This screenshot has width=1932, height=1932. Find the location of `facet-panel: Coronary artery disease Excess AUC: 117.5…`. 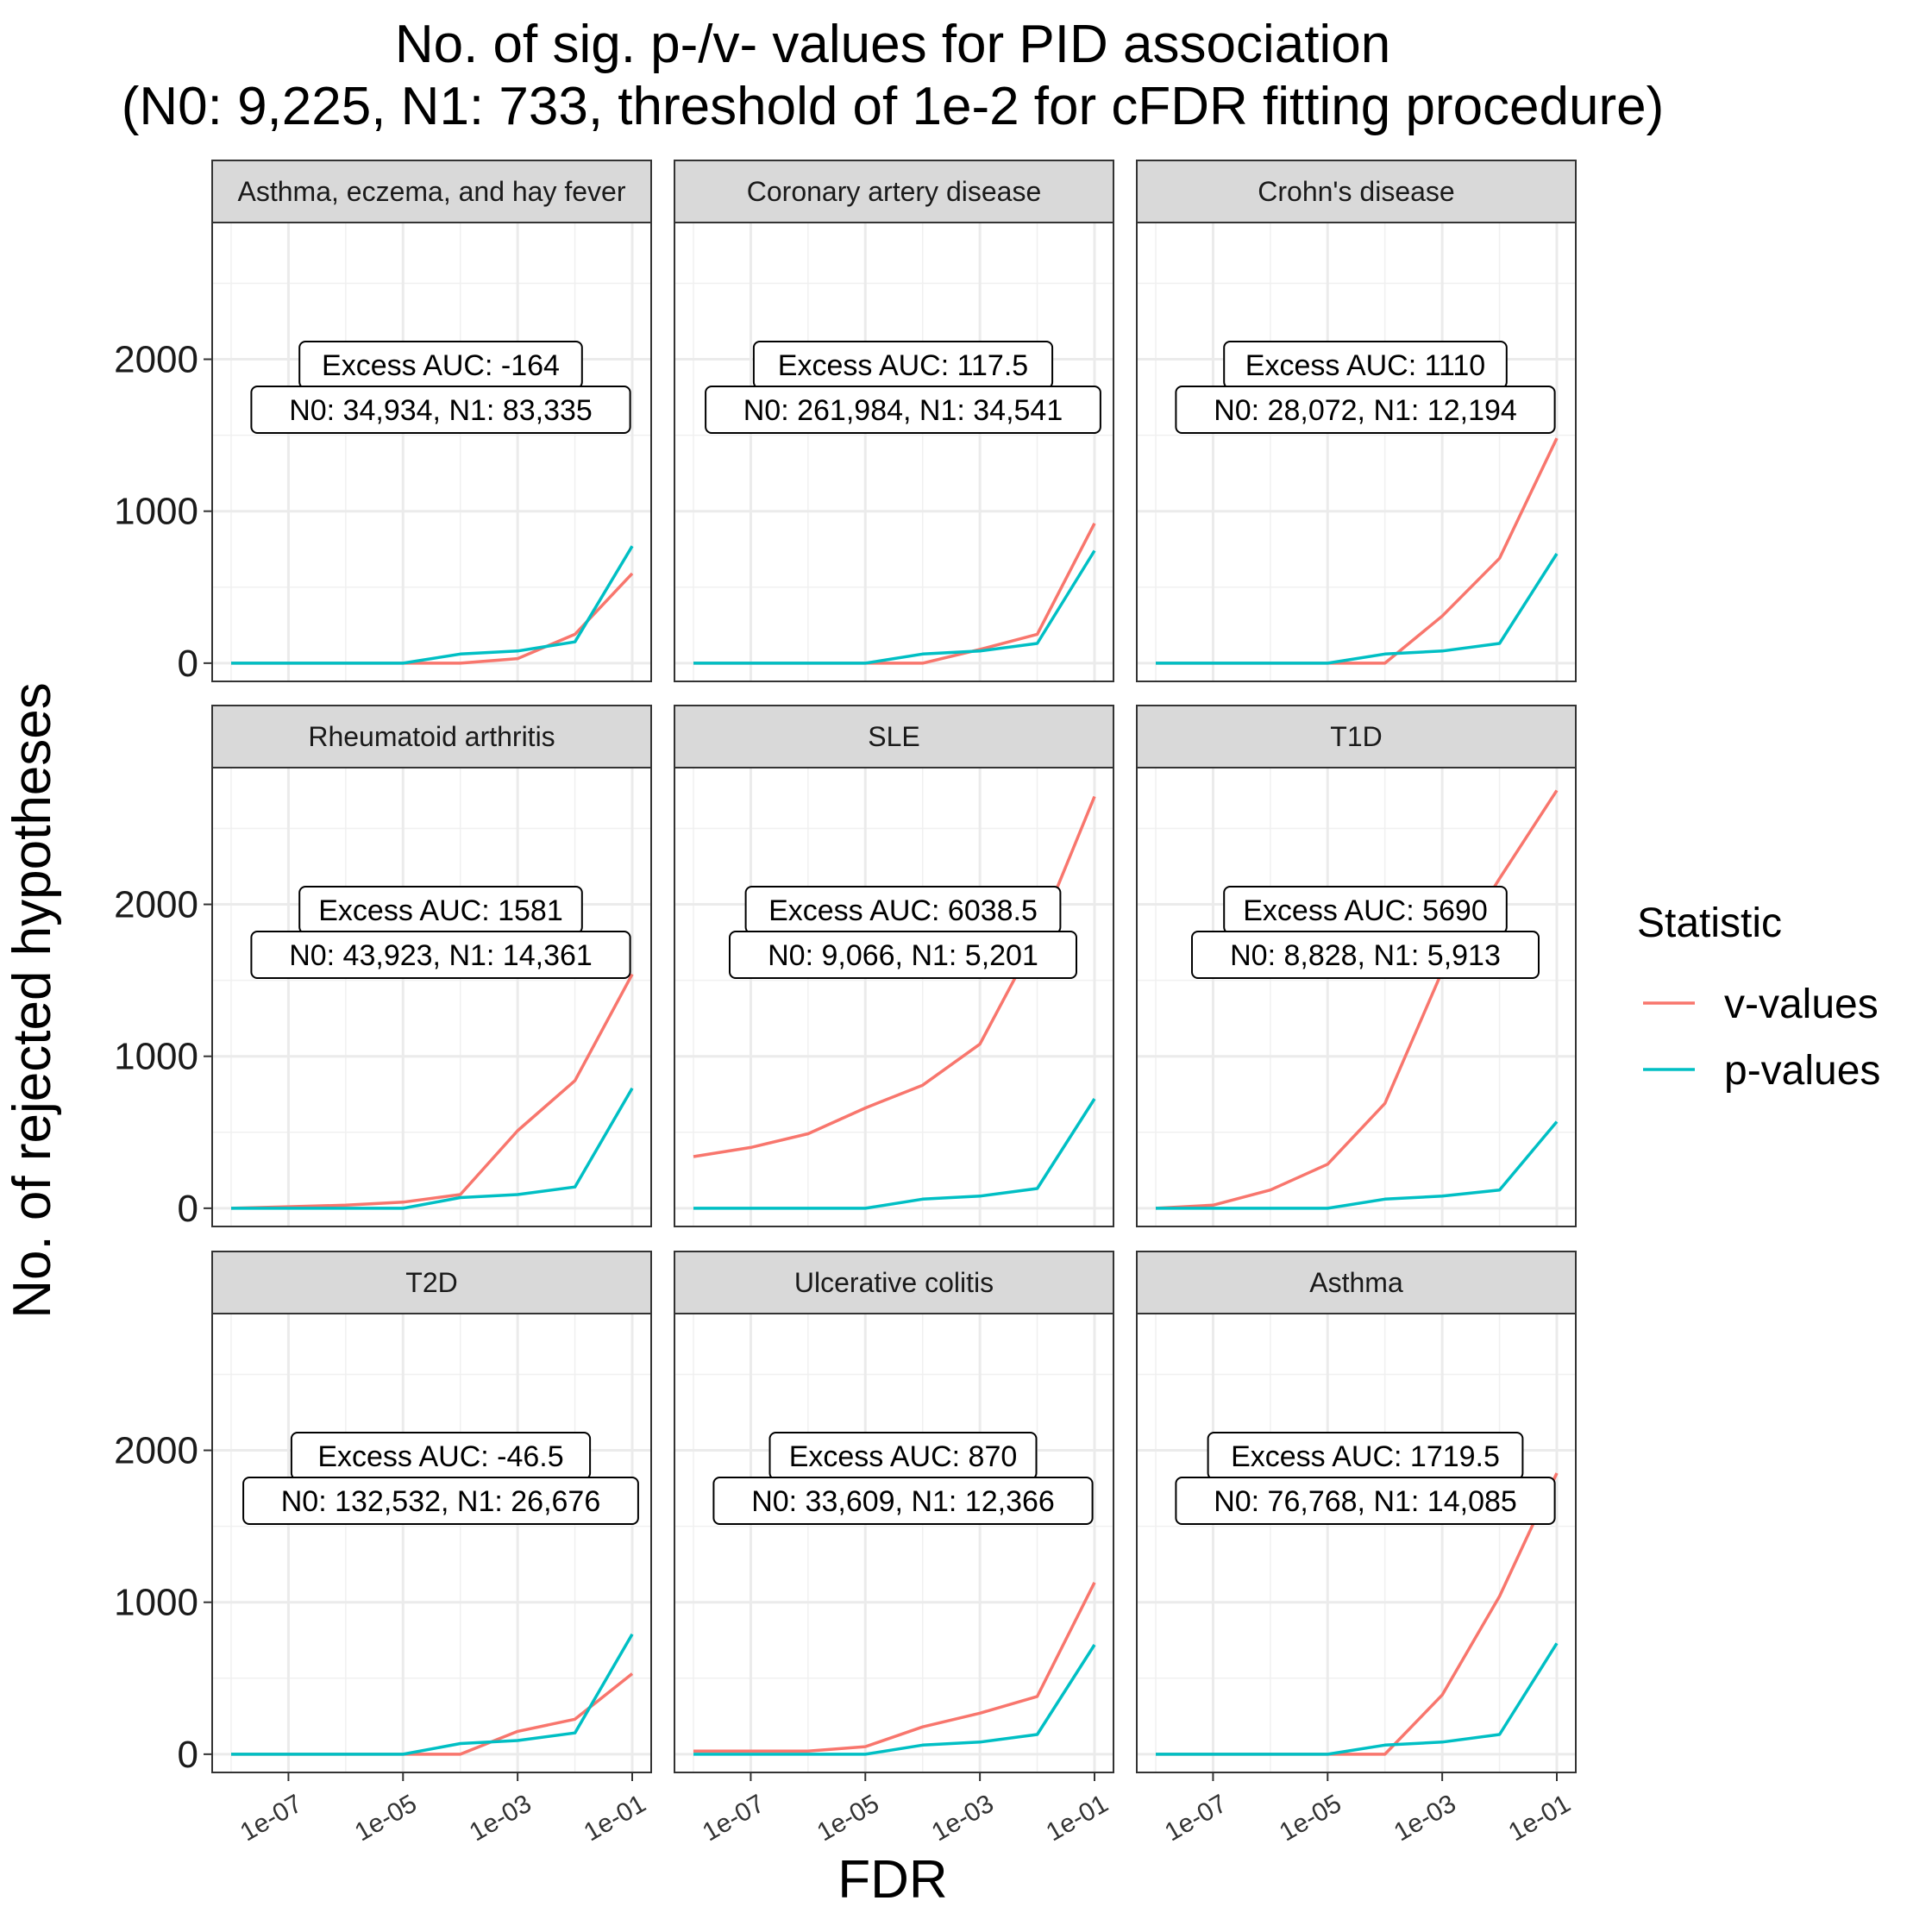

facet-panel: Coronary artery disease Excess AUC: 117.5… is located at coordinates (894, 421).